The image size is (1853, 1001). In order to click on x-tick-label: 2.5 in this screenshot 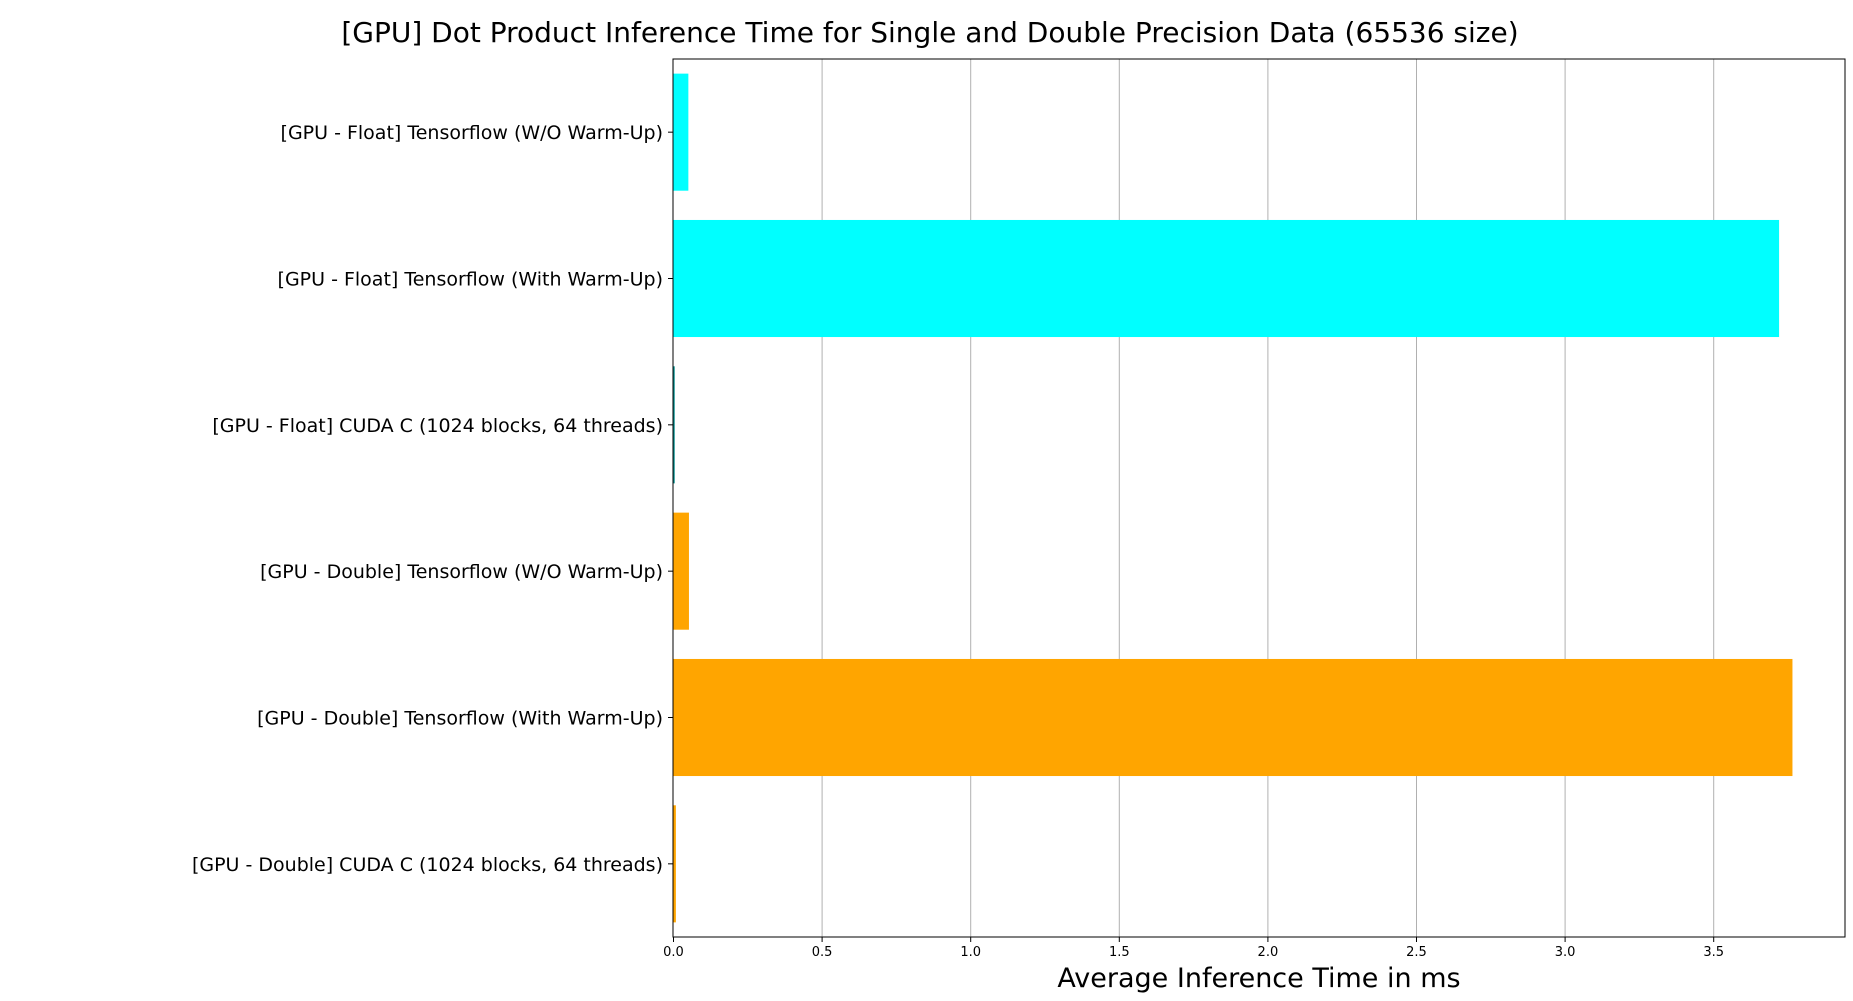, I will do `click(1416, 952)`.